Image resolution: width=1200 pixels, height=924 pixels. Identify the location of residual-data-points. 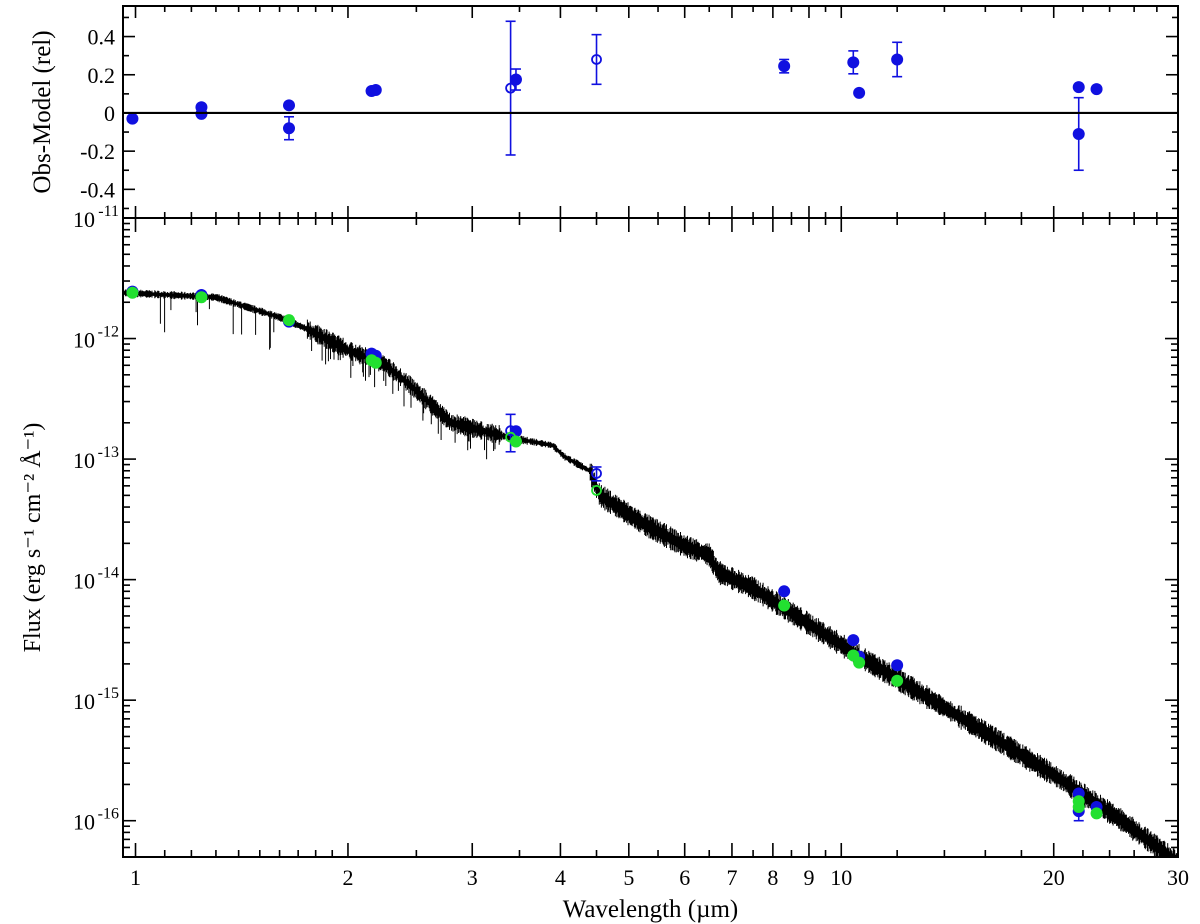
(614, 96).